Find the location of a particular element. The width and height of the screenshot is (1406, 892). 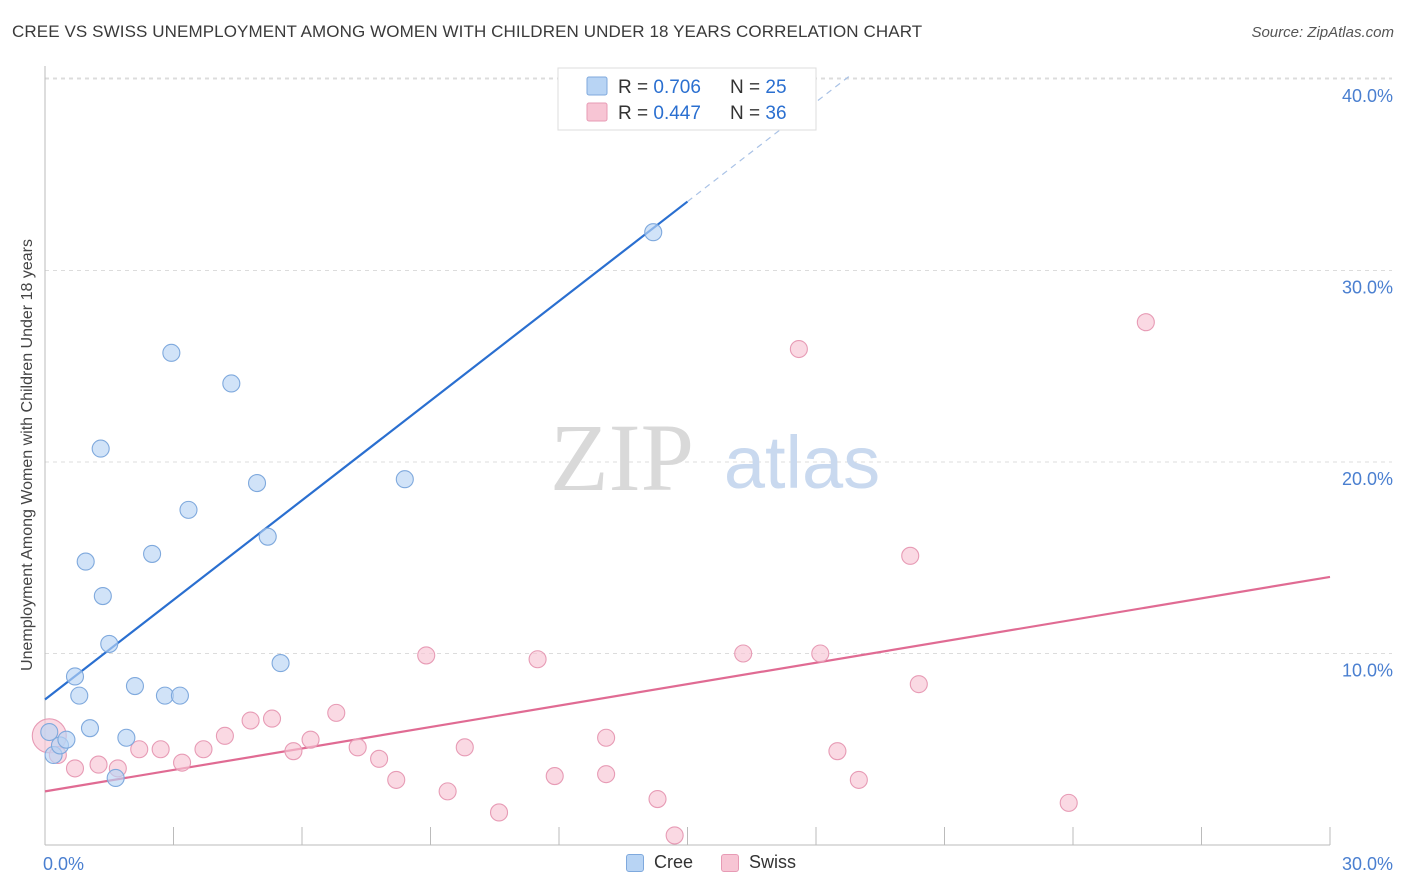

x-tick-label: 30.0% is located at coordinates (1367, 864).